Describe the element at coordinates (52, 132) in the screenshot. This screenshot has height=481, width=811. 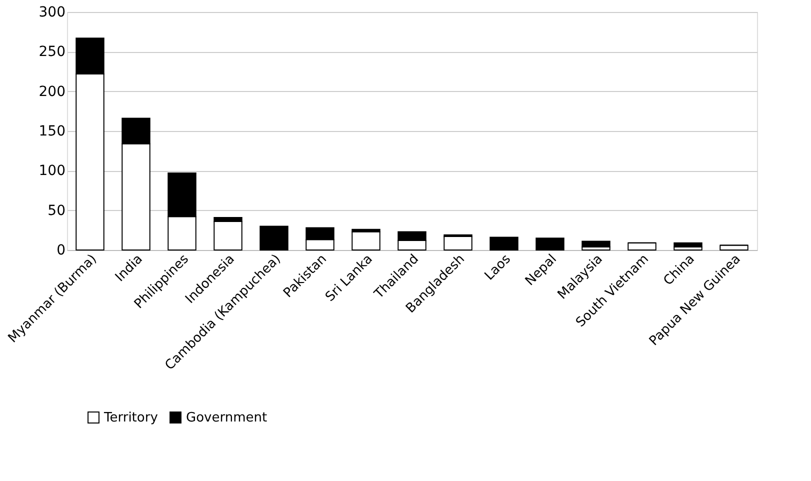
I see `y-tick-label: 150` at that location.